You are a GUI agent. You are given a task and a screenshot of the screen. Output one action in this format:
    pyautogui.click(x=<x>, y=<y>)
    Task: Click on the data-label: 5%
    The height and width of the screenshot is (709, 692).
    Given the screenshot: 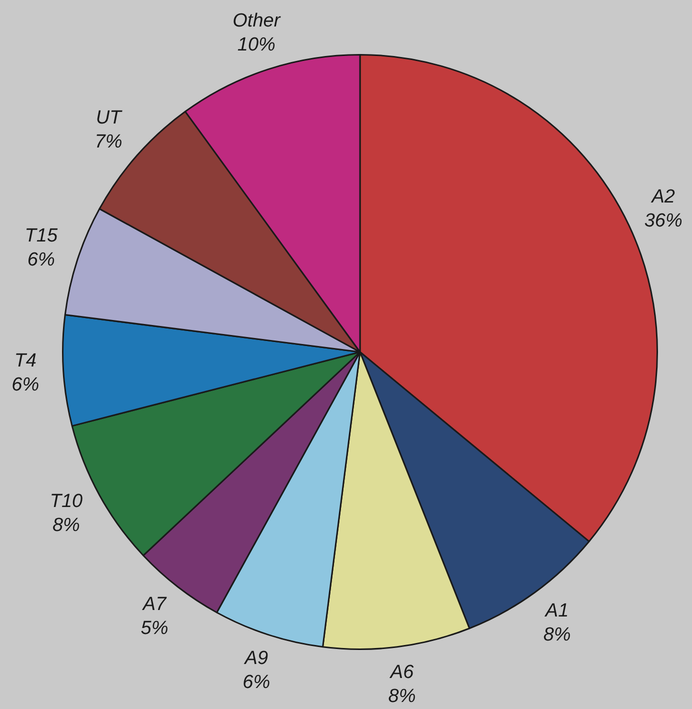 What is the action you would take?
    pyautogui.click(x=154, y=629)
    